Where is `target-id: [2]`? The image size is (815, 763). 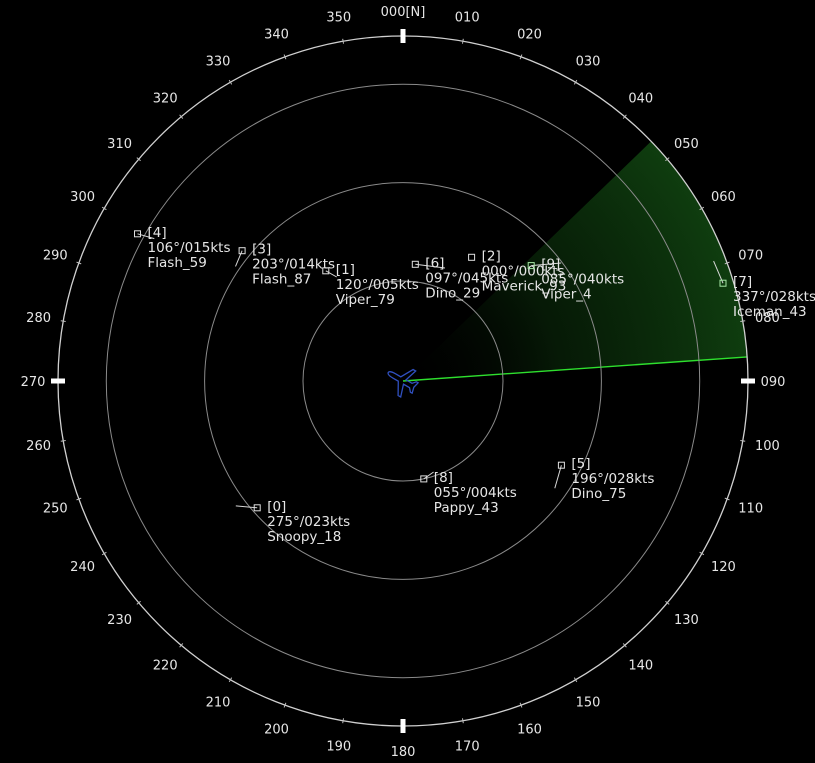
target-id: [2] is located at coordinates (491, 256).